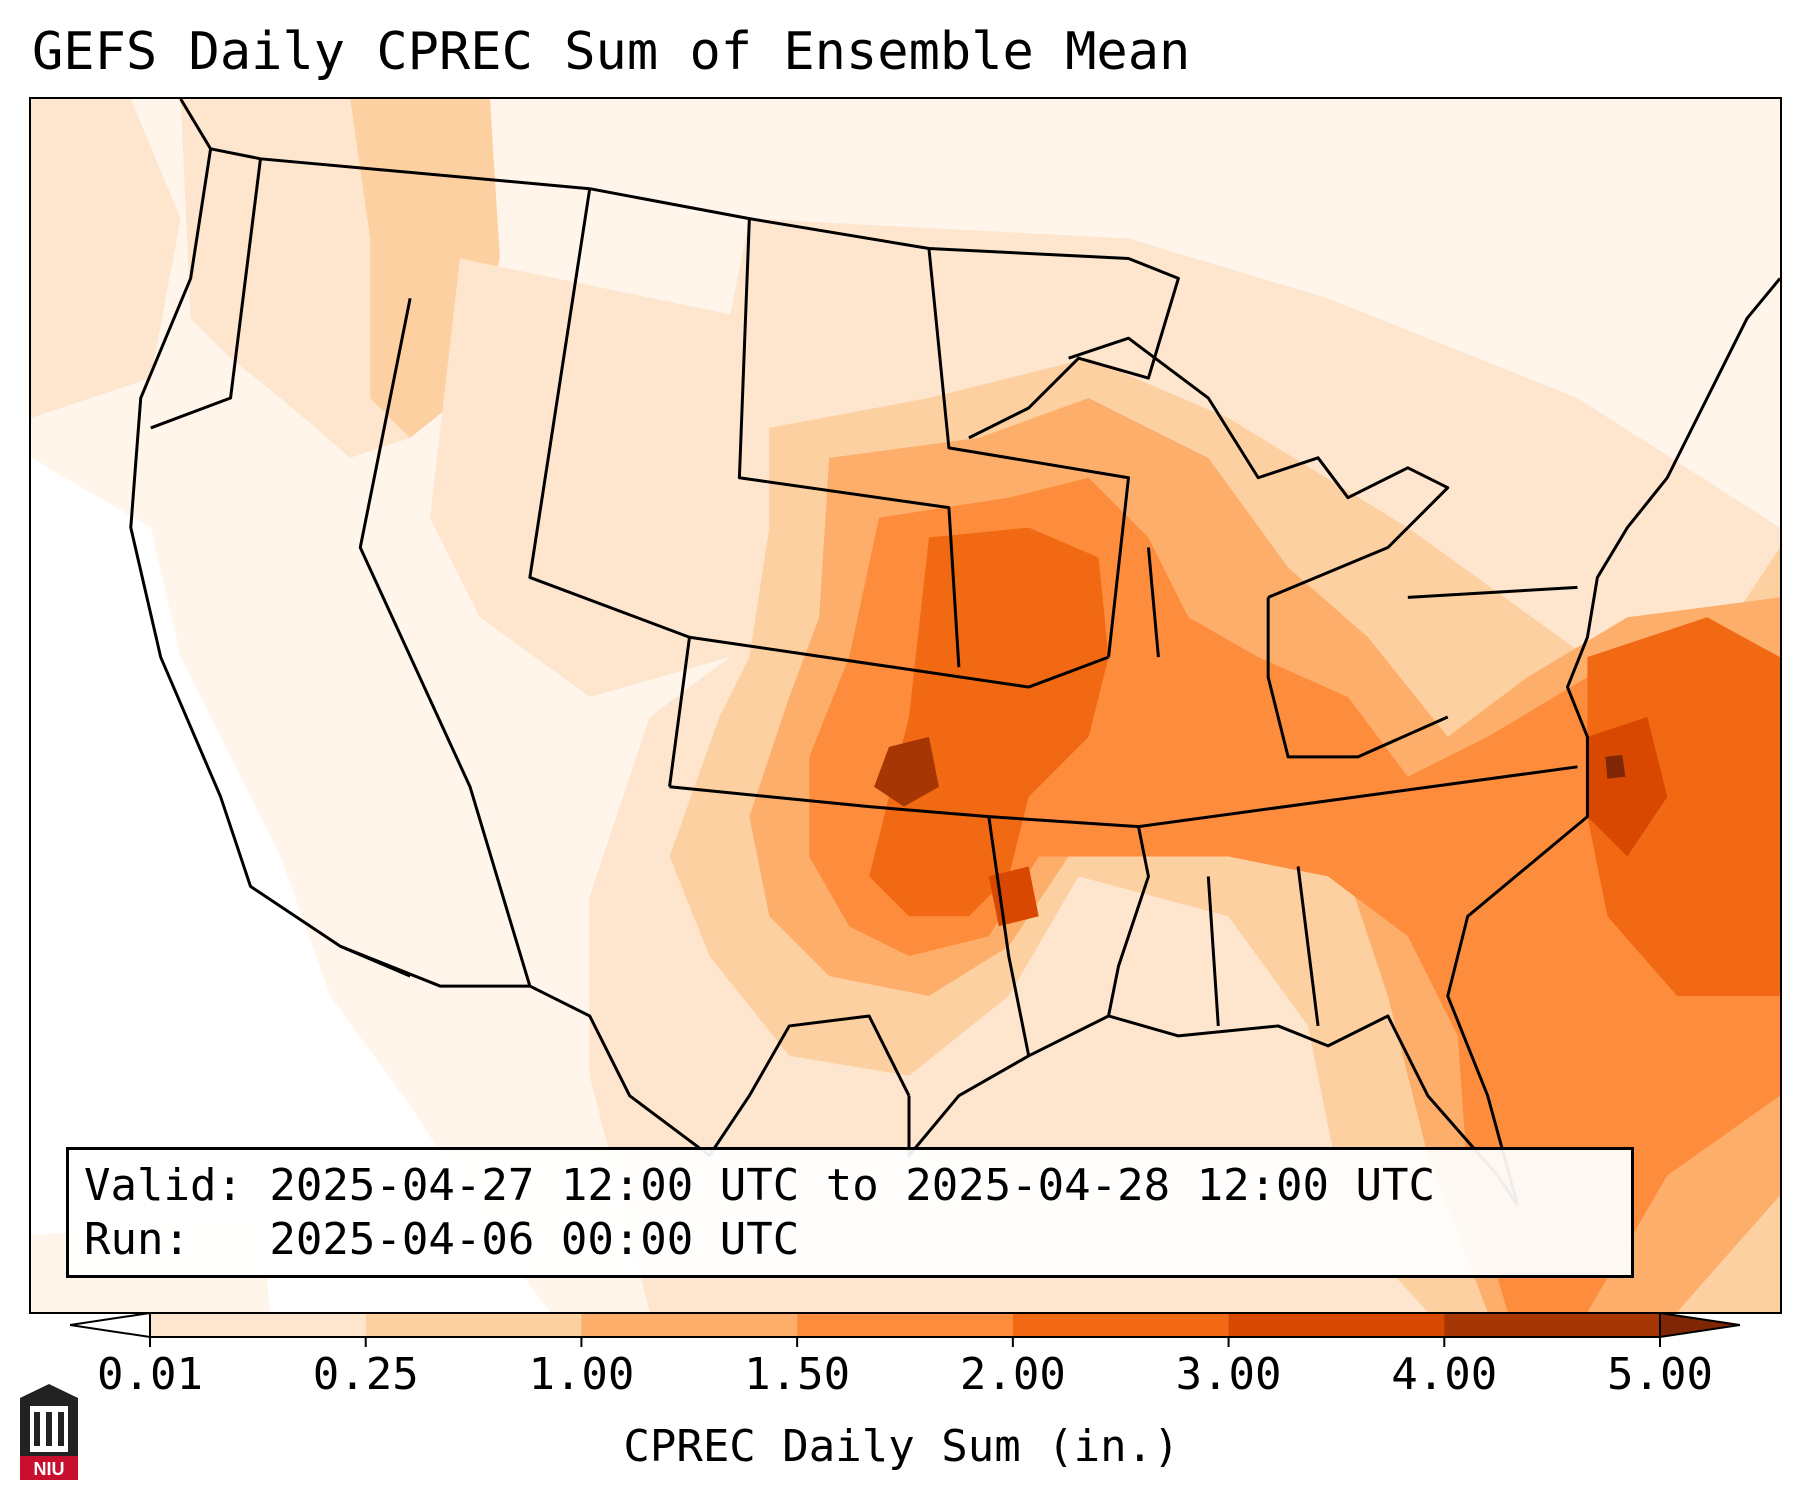 This screenshot has height=1500, width=1803. What do you see at coordinates (1699, 1326) in the screenshot?
I see `colorbar-over-triangle` at bounding box center [1699, 1326].